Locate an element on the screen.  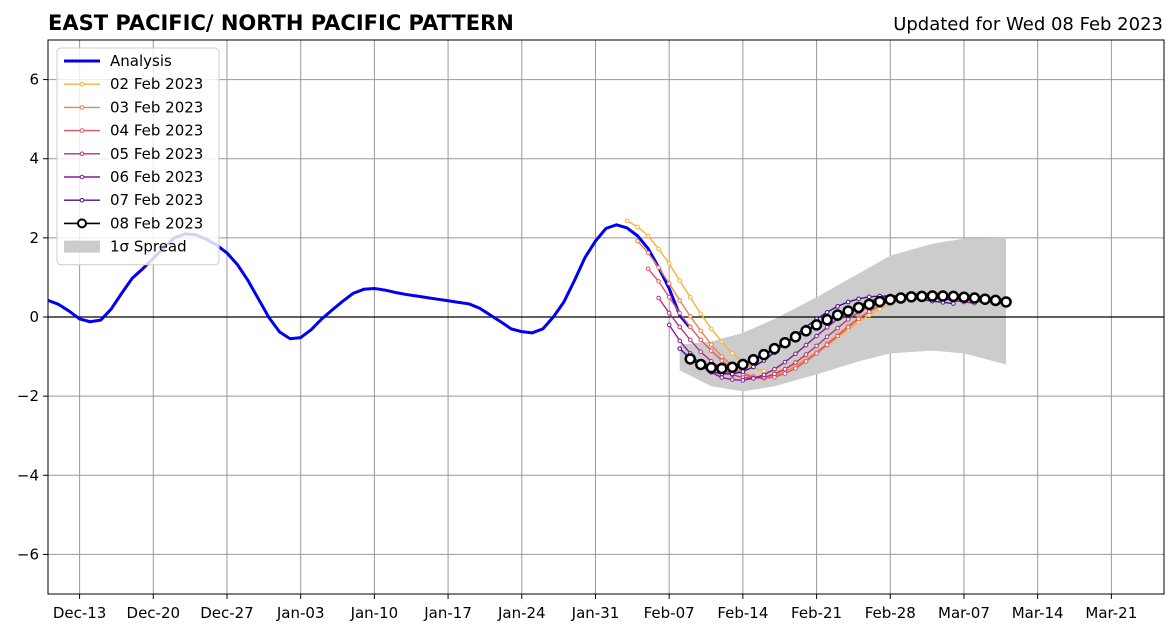
legend-label: 04 Feb 2023 is located at coordinates (156, 131).